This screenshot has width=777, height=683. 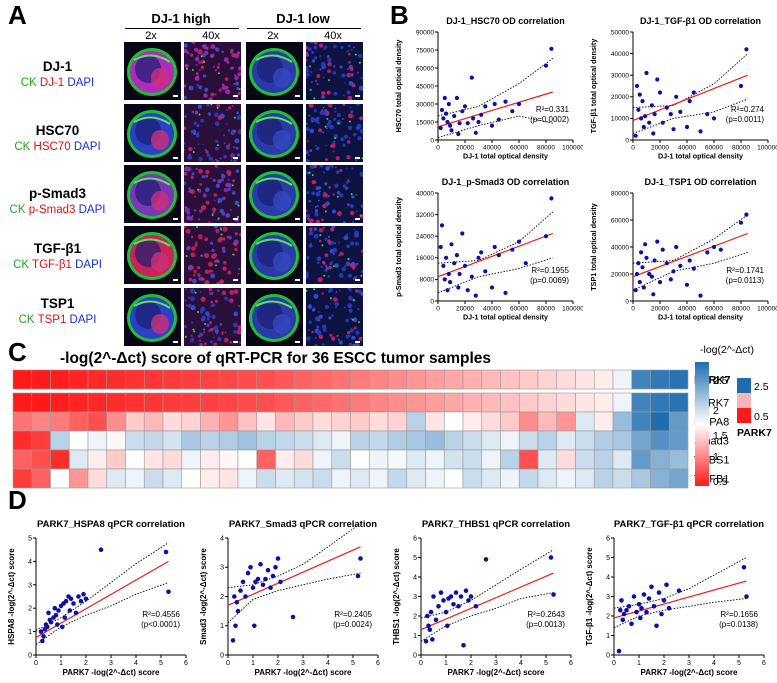 What do you see at coordinates (152, 134) in the screenshot?
I see `tissue-section` at bounding box center [152, 134].